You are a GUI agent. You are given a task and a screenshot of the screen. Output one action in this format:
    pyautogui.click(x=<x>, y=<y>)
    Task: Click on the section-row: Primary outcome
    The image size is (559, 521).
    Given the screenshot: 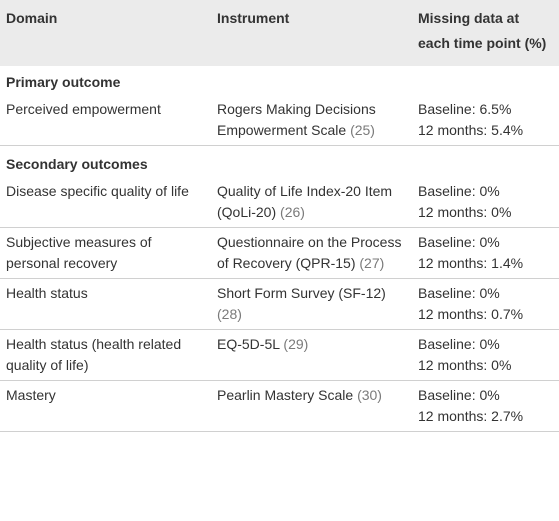 What is the action you would take?
    pyautogui.click(x=279, y=80)
    